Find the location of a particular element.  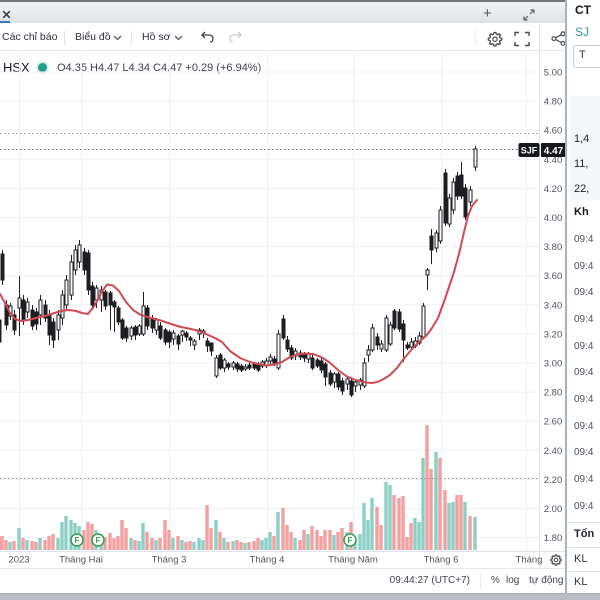

svg-text: 4.20 is located at coordinates (553, 189).